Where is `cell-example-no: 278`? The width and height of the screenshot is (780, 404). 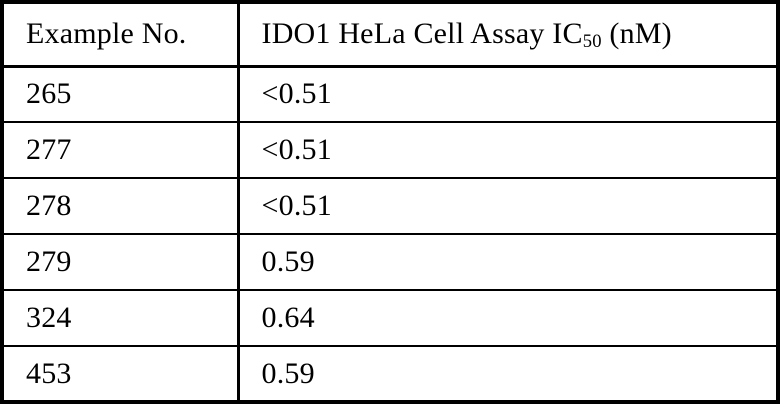
cell-example-no: 278 is located at coordinates (120, 206).